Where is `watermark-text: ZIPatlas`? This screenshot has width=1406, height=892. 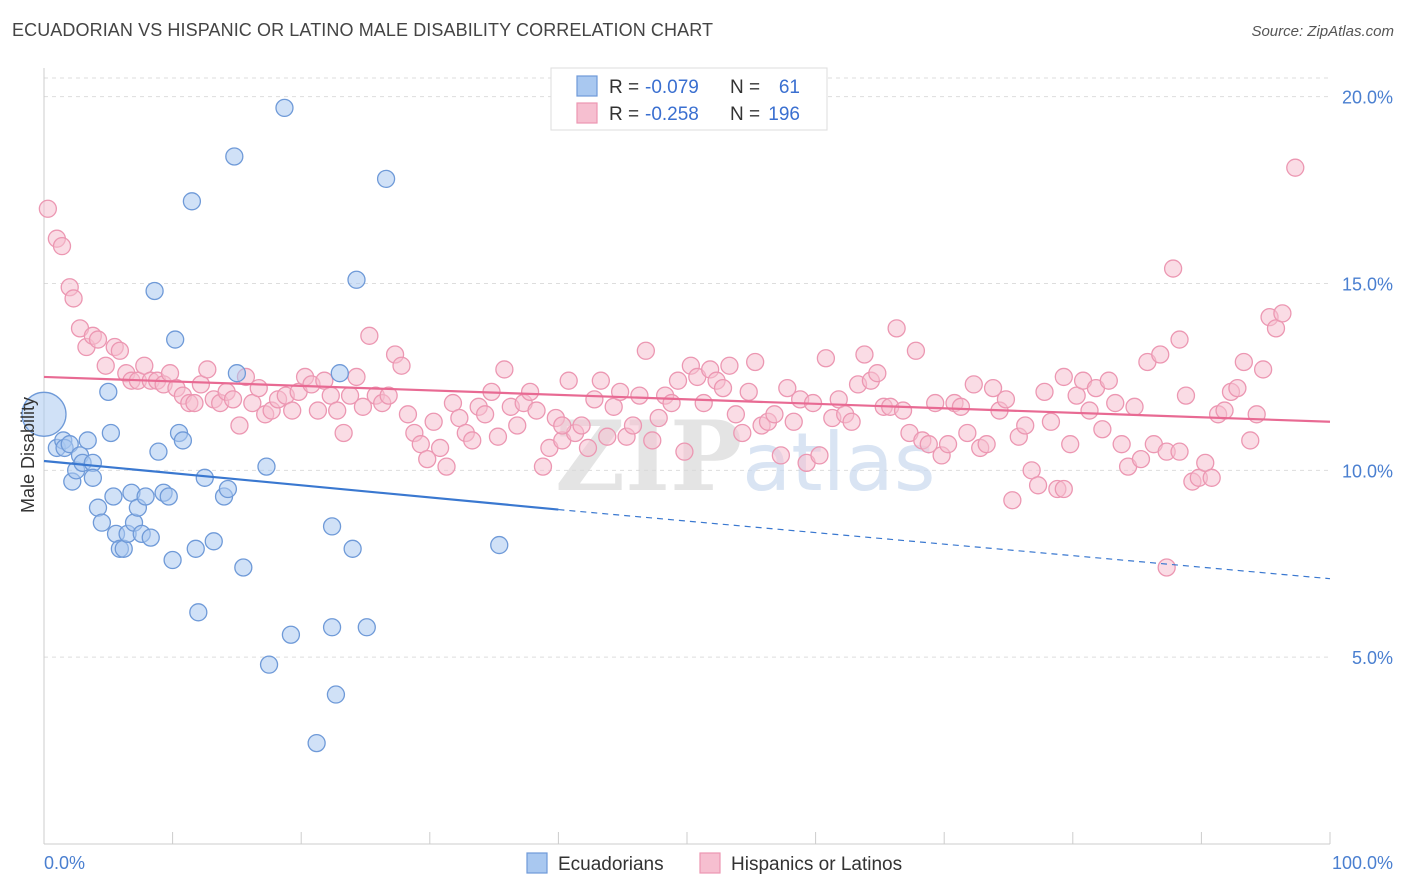
watermark-text: ZIPatlas is located at coordinates (745, 456).